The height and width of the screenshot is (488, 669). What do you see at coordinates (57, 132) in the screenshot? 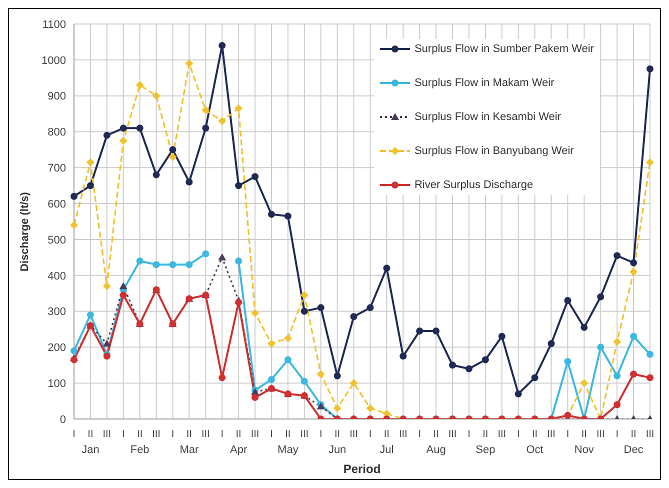
I see `y-tick-label: 800` at bounding box center [57, 132].